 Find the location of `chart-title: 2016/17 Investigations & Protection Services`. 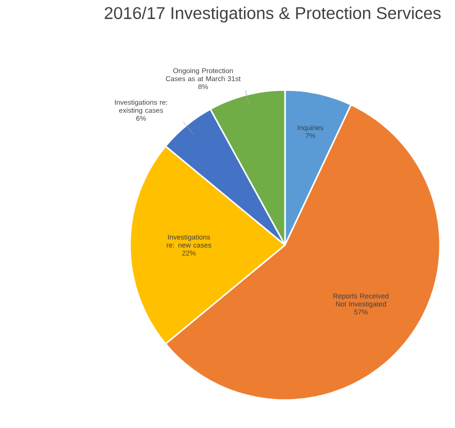

chart-title: 2016/17 Investigations & Protection Services is located at coordinates (272, 14).